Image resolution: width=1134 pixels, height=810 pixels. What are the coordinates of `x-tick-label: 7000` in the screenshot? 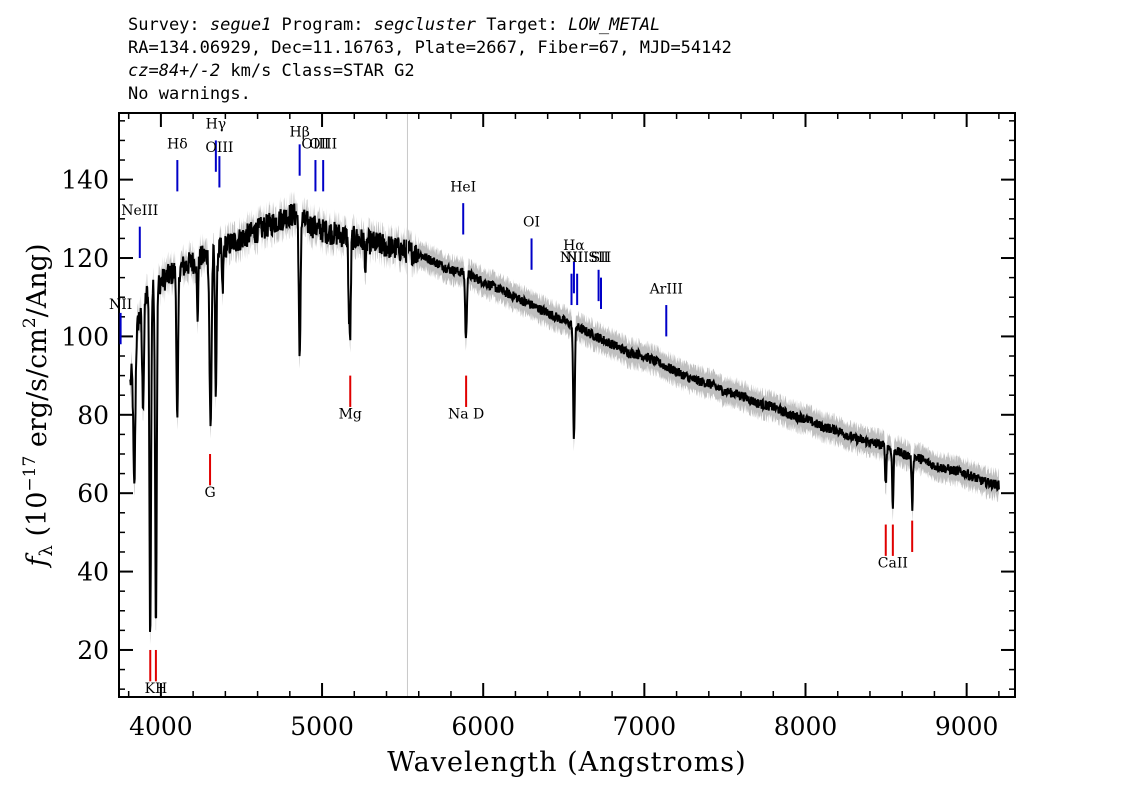 It's located at (645, 726).